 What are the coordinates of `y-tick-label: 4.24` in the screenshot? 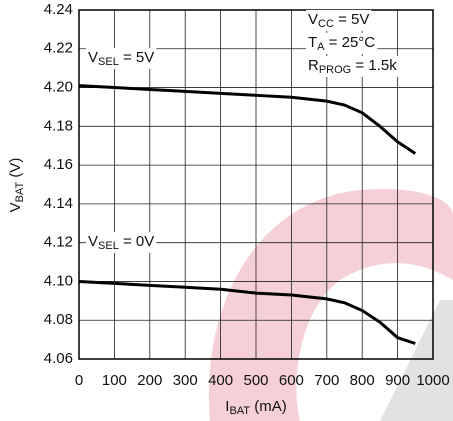 It's located at (58, 9).